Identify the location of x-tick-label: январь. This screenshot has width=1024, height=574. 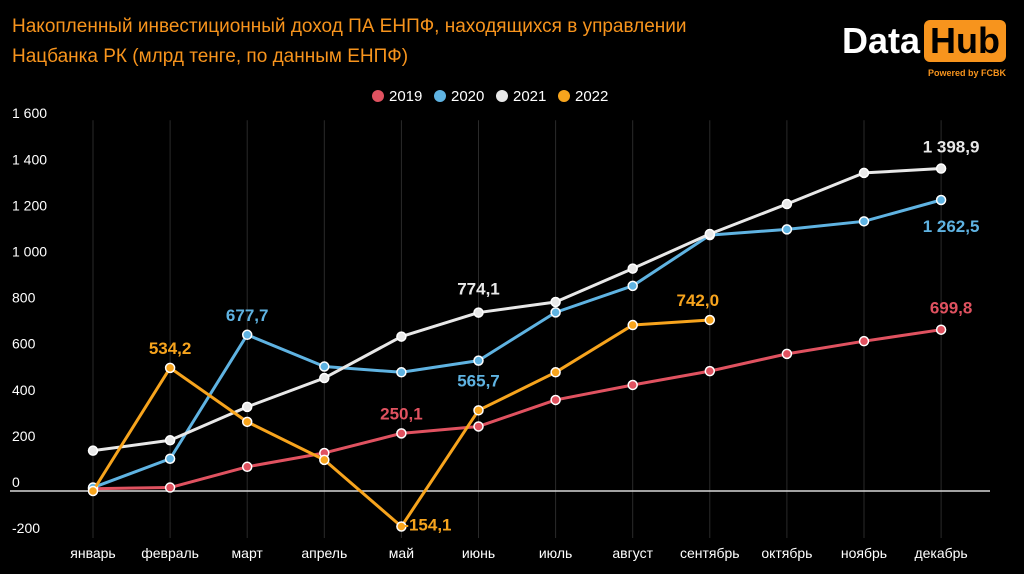
(92, 553).